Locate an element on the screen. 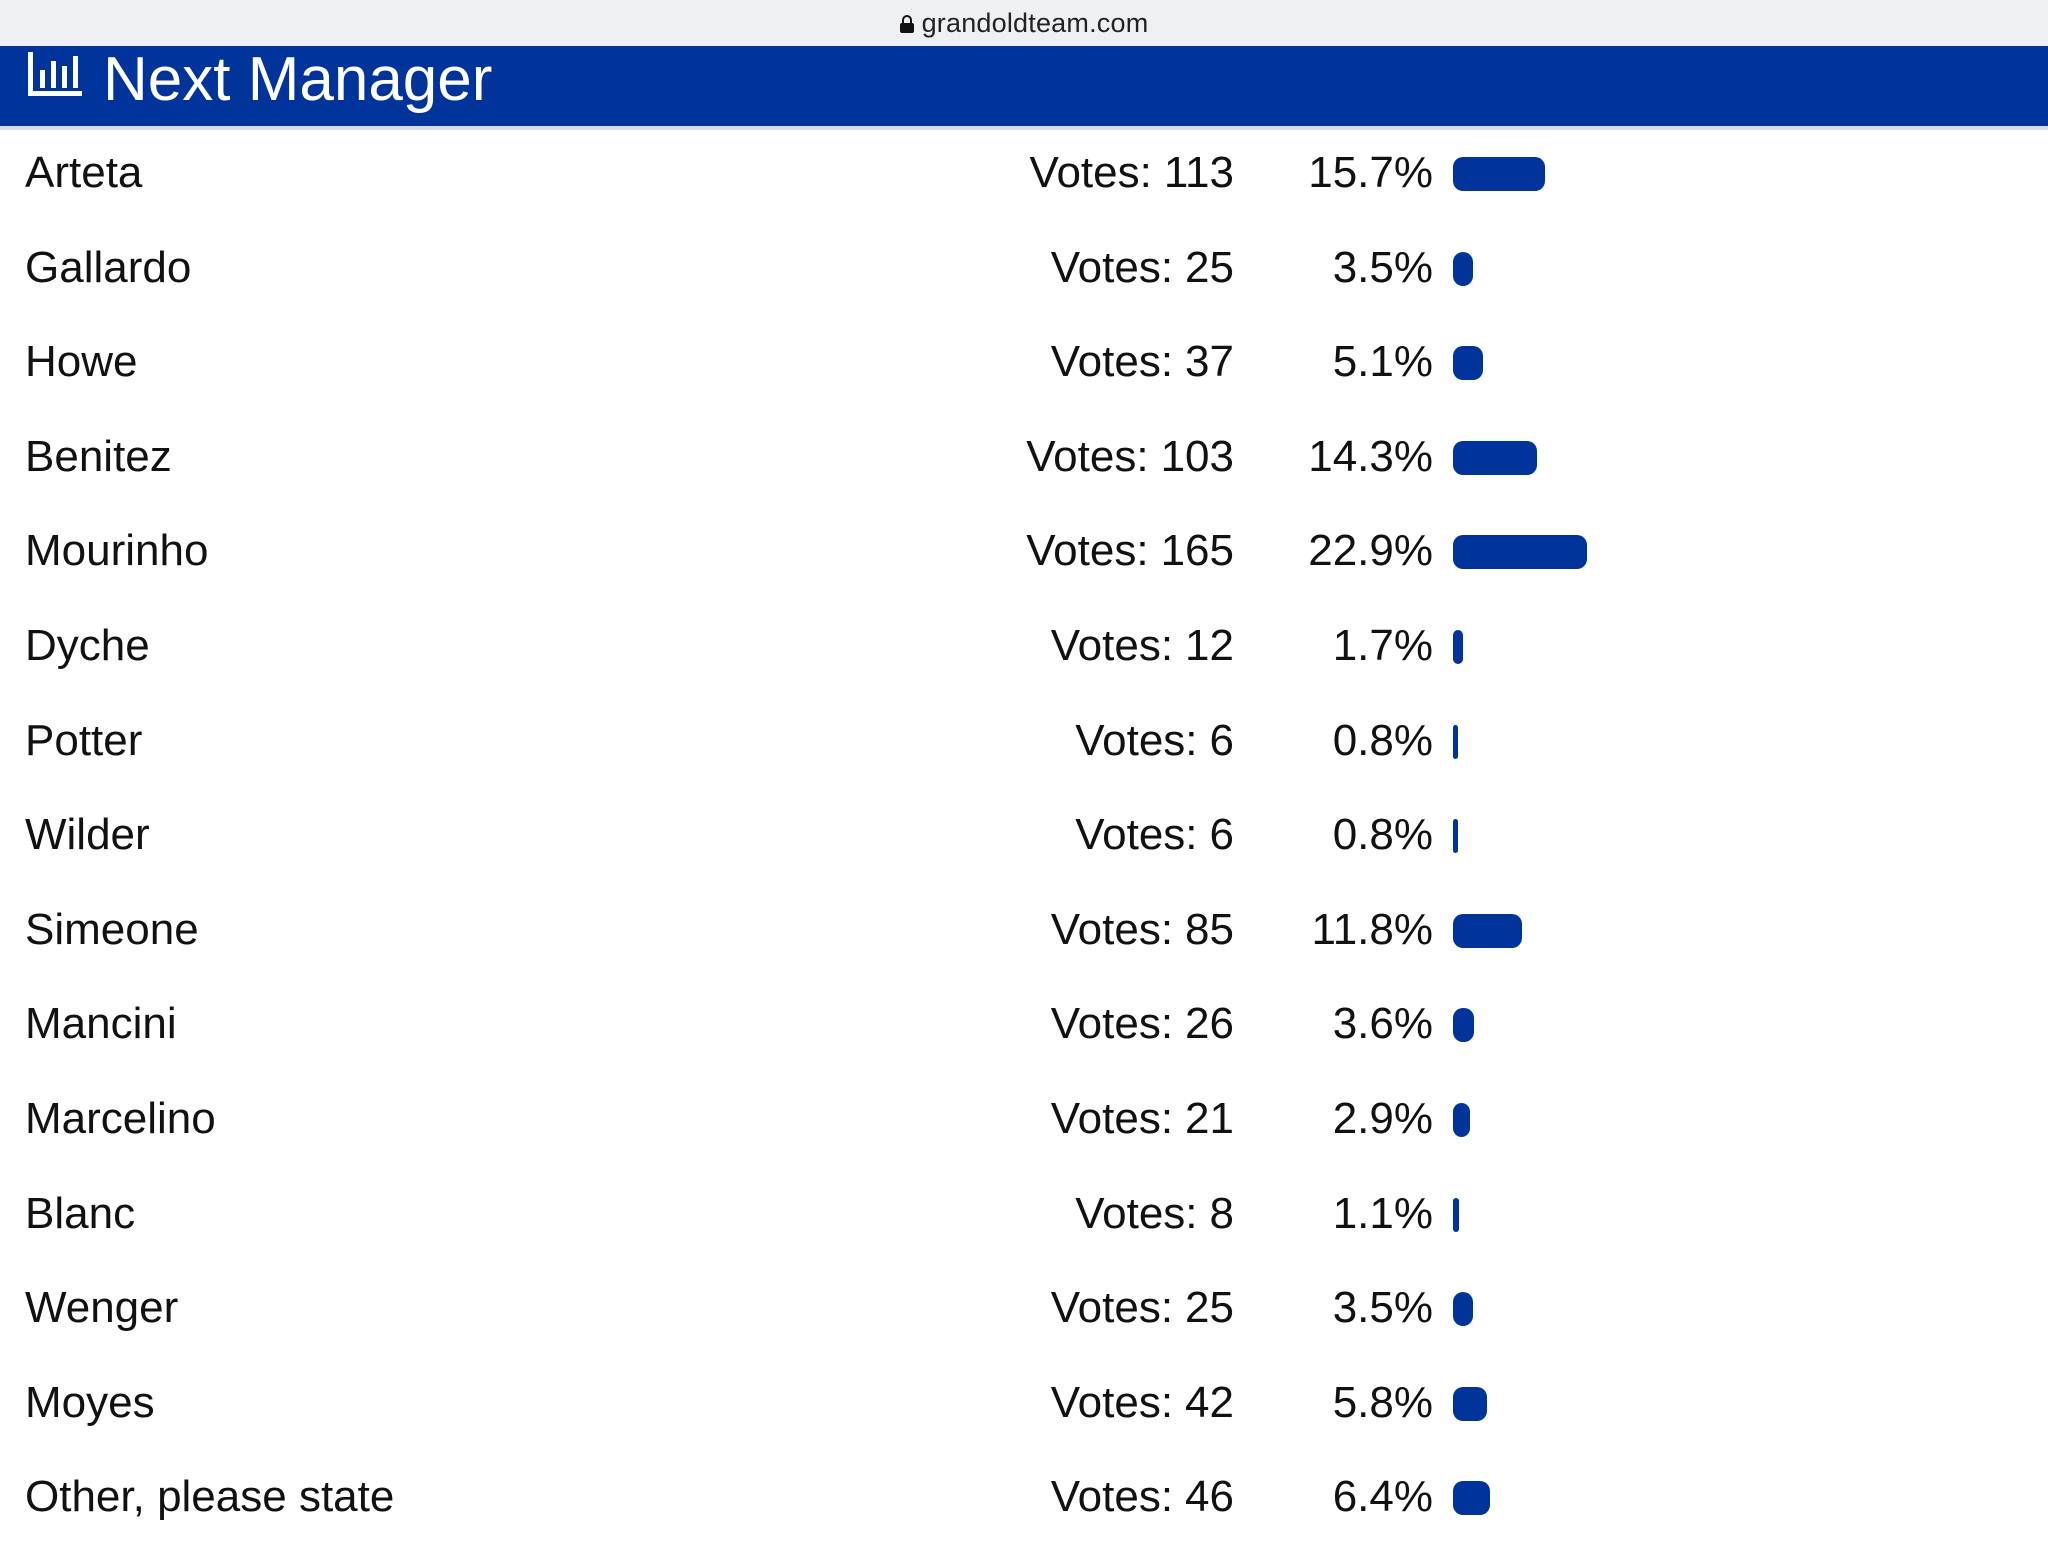 The height and width of the screenshot is (1546, 2048). option-name: Wenger is located at coordinates (102, 1308).